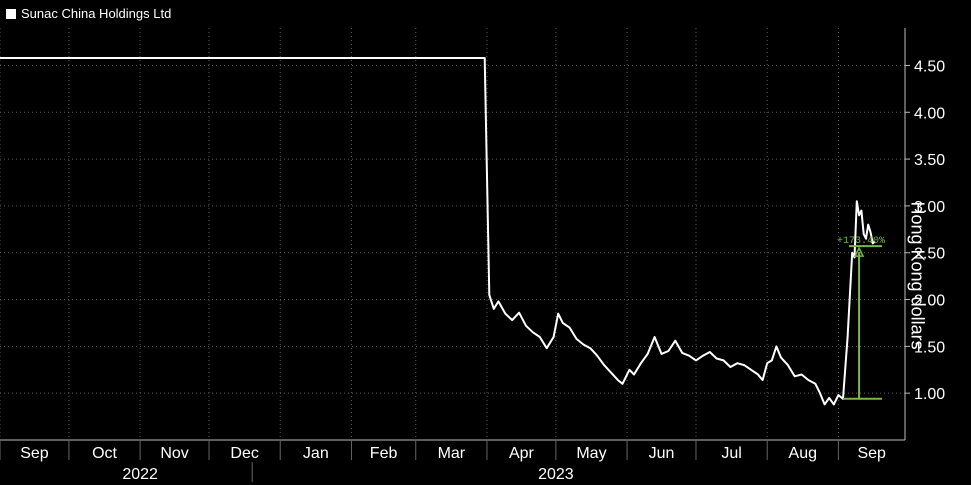  What do you see at coordinates (452, 453) in the screenshot?
I see `x-tick-label: Mar` at bounding box center [452, 453].